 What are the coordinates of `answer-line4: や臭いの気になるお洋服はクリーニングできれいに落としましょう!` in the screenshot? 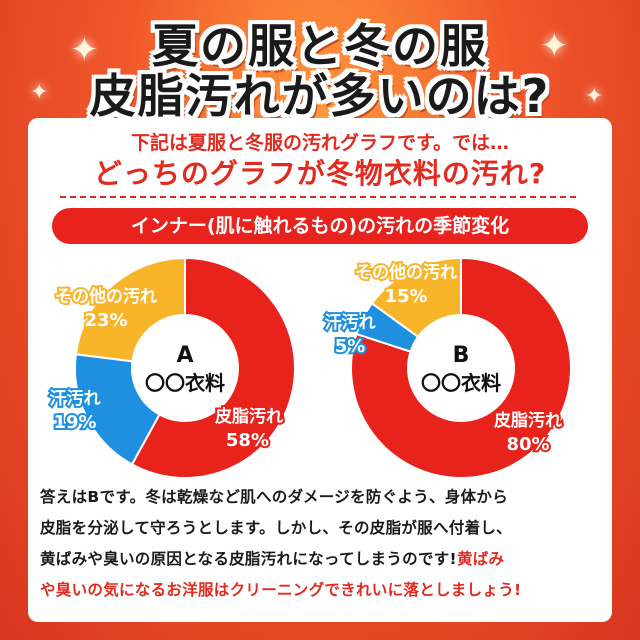 It's located at (281, 590).